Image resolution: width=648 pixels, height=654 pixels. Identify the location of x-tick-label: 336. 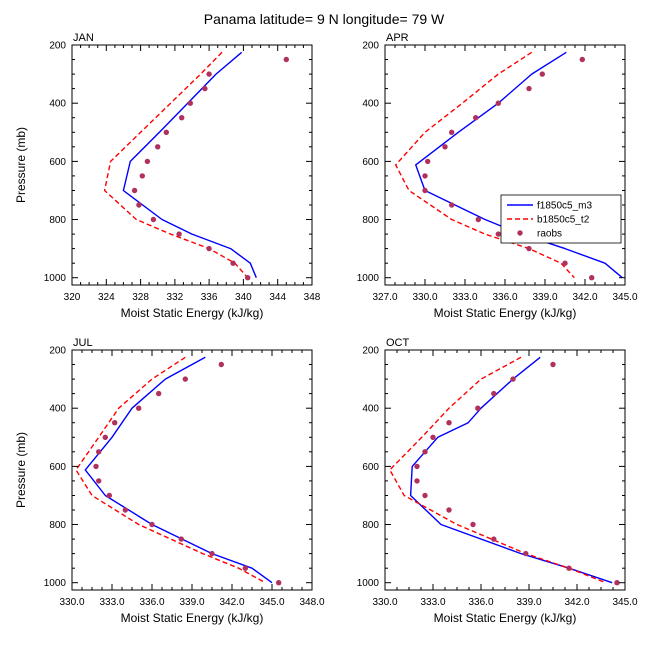
(209, 297).